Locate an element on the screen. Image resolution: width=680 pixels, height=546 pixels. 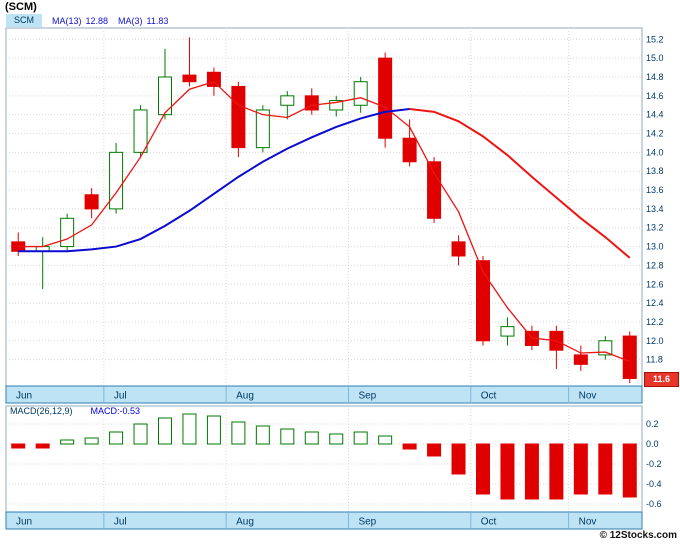
price-tick-label: 12.2 is located at coordinates (655, 322).